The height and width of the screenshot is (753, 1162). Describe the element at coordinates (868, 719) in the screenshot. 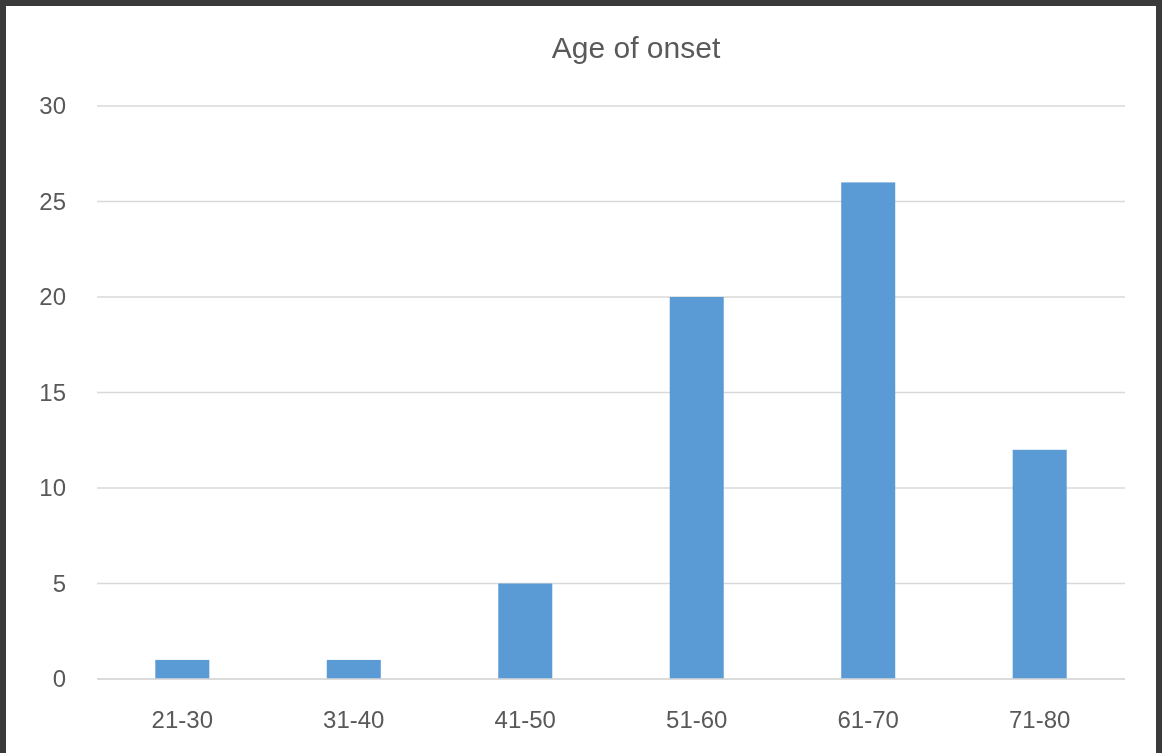

I see `x-tick-label: 61-70` at that location.